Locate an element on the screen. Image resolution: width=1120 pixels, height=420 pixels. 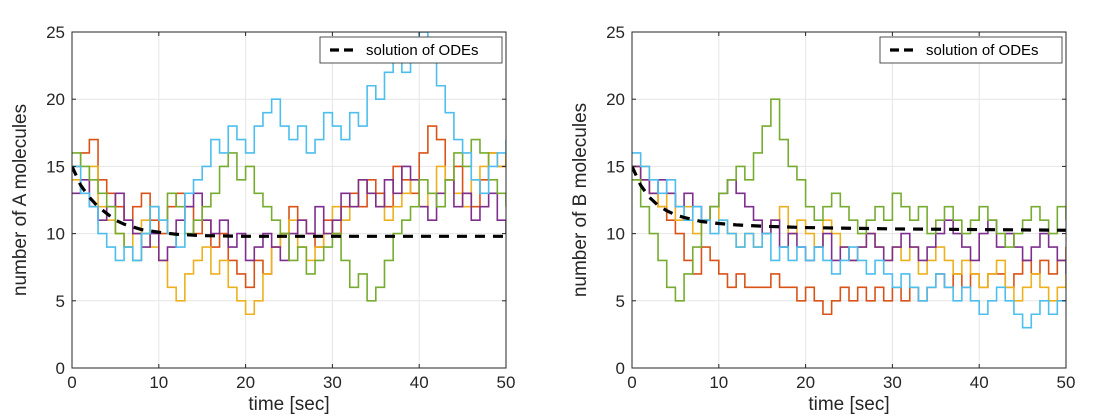
y-axis-label: number of A molecules is located at coordinates (20, 200).